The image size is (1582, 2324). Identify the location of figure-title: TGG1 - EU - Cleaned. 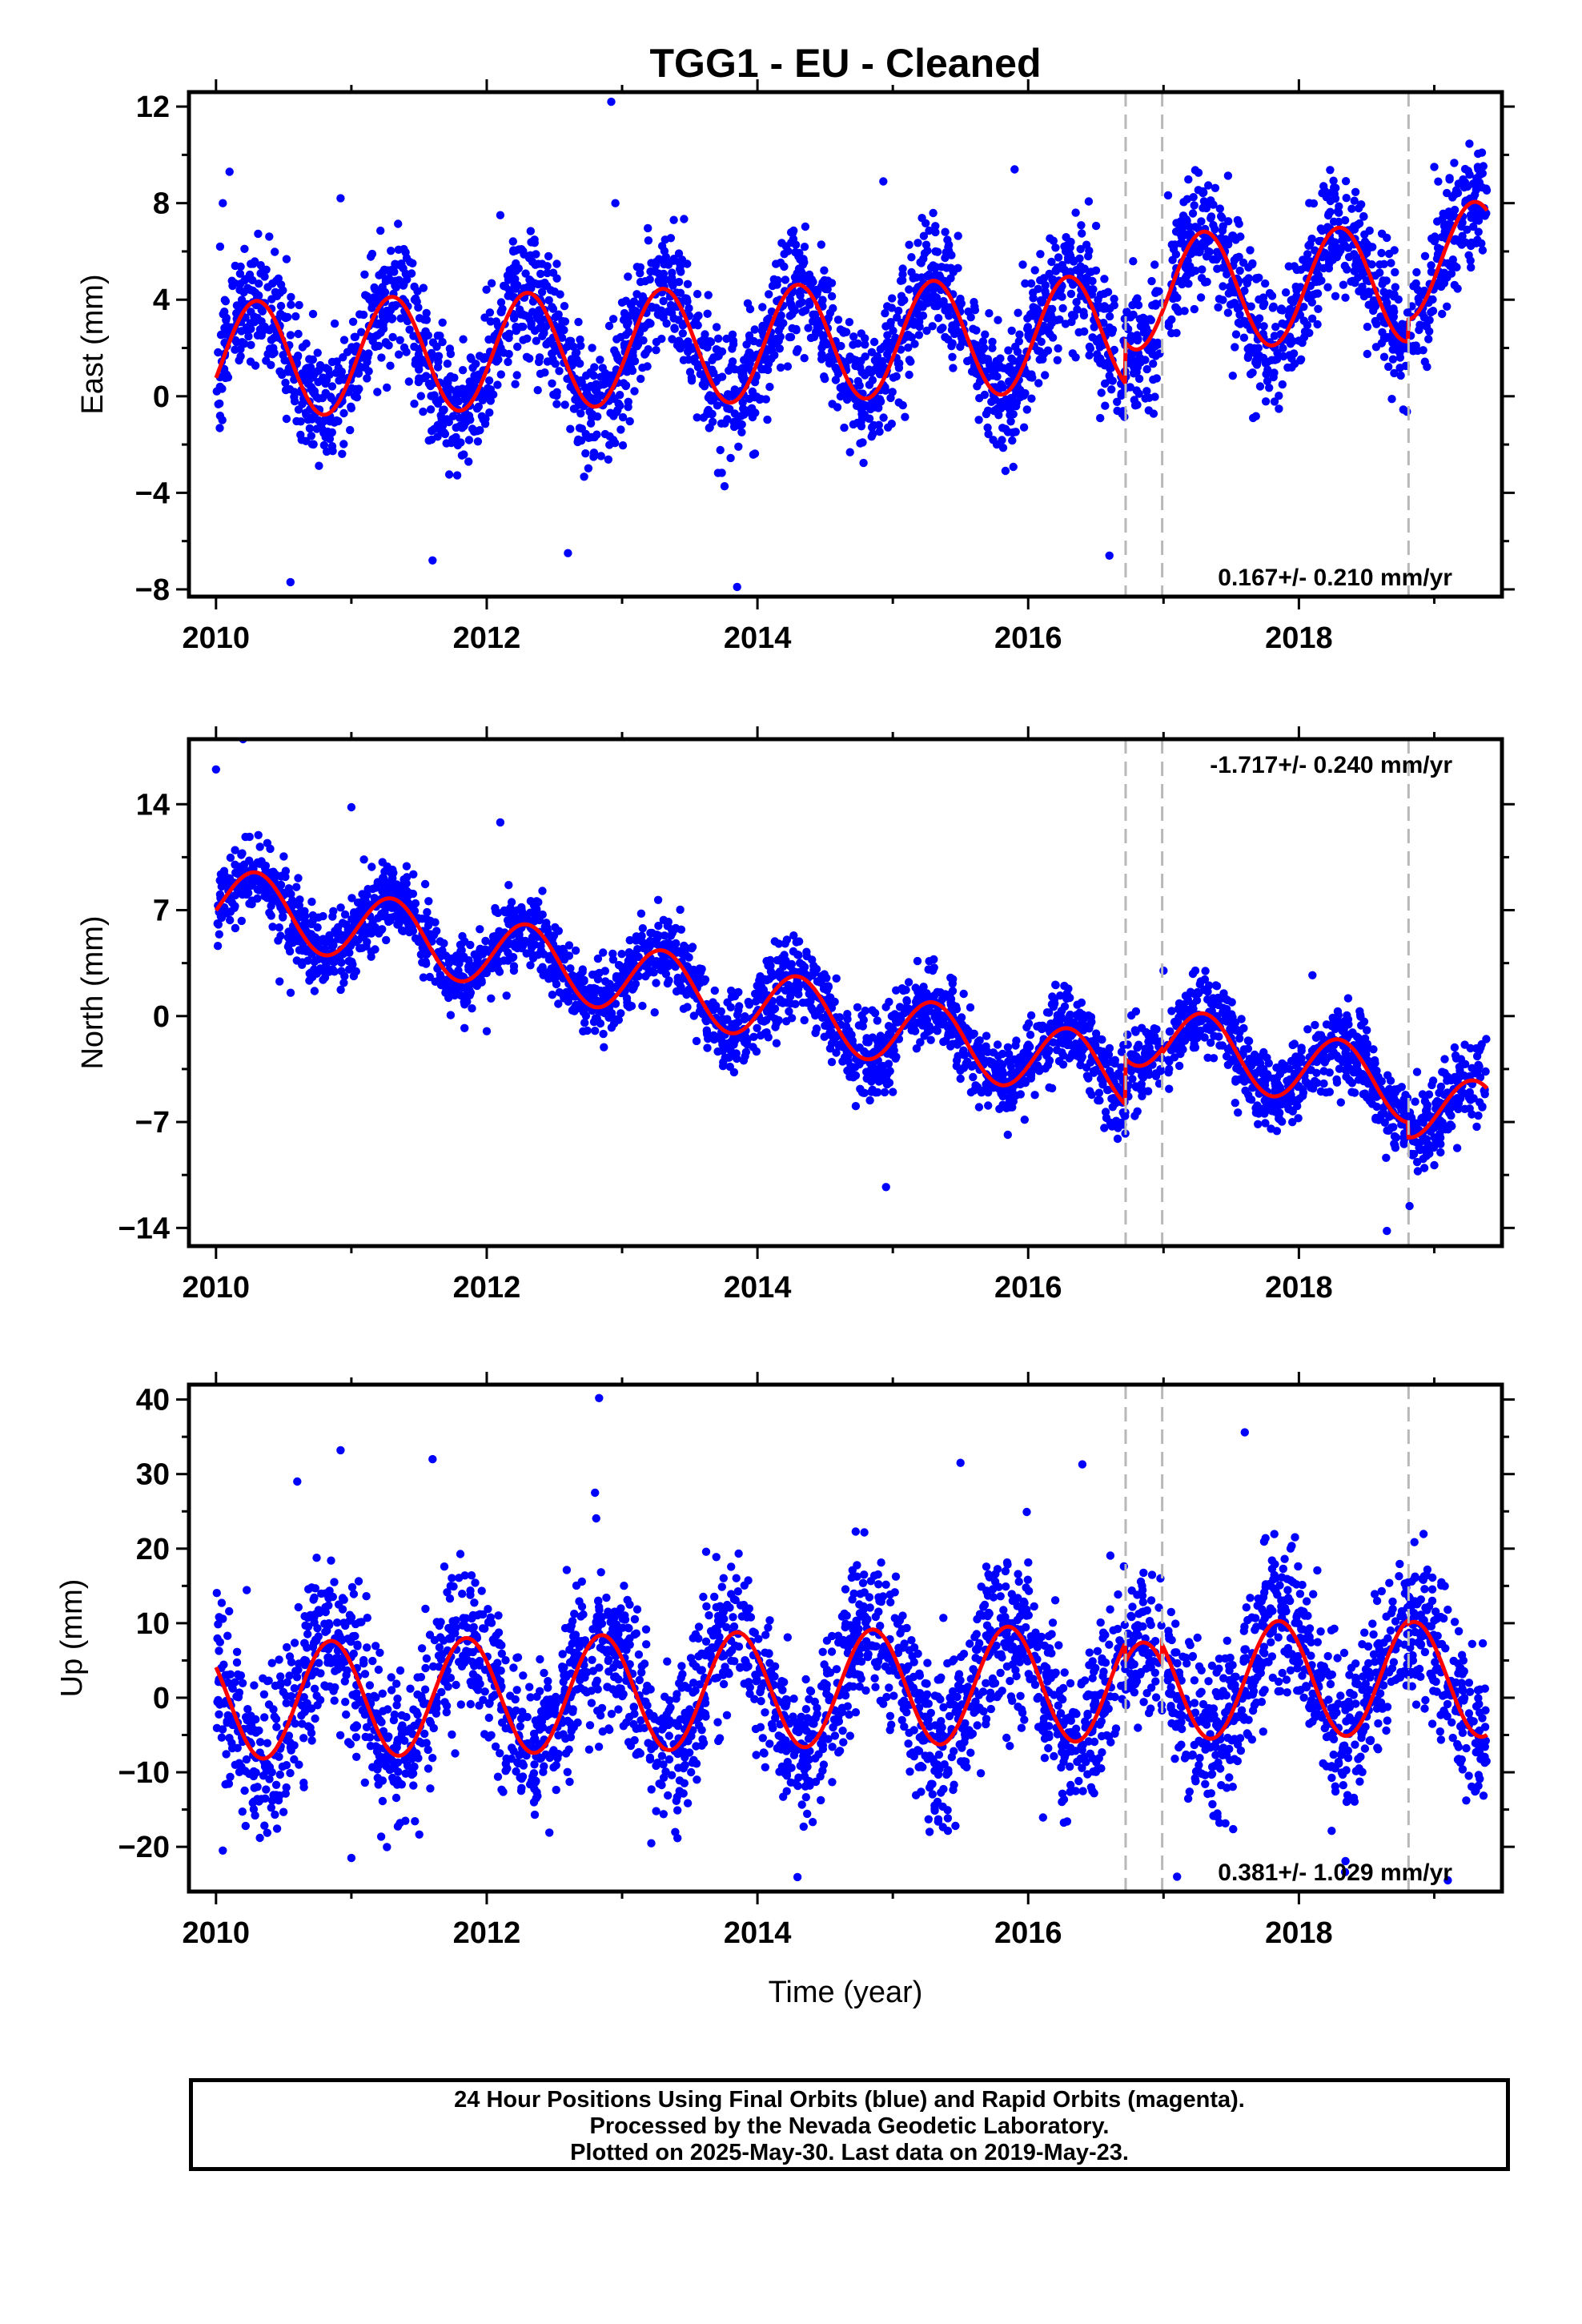
(846, 63).